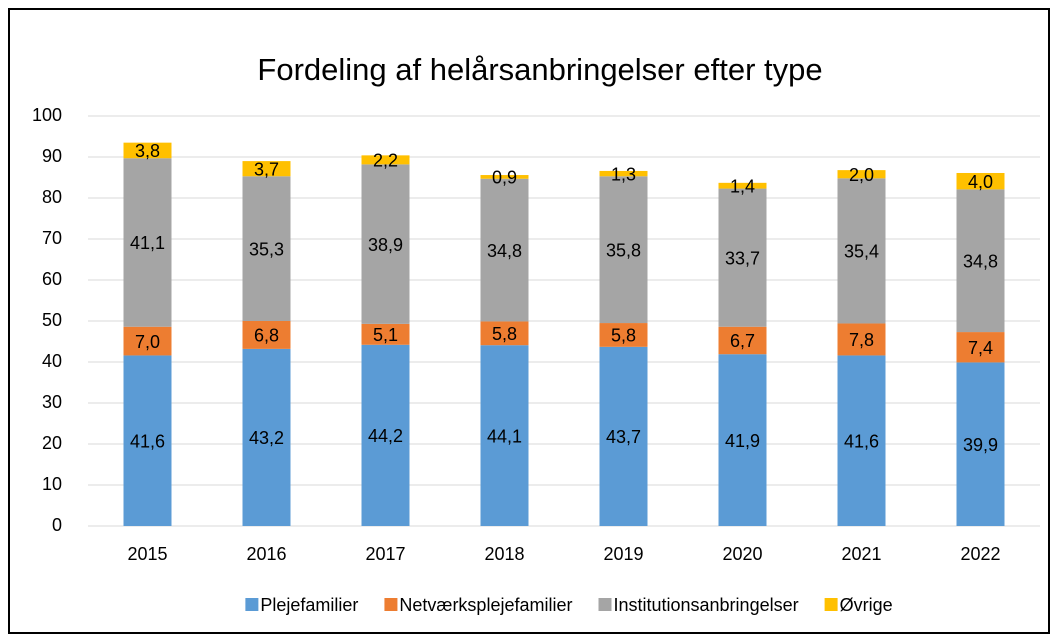 The height and width of the screenshot is (639, 1058). I want to click on legend-label: Institutionsanbringelser, so click(705, 605).